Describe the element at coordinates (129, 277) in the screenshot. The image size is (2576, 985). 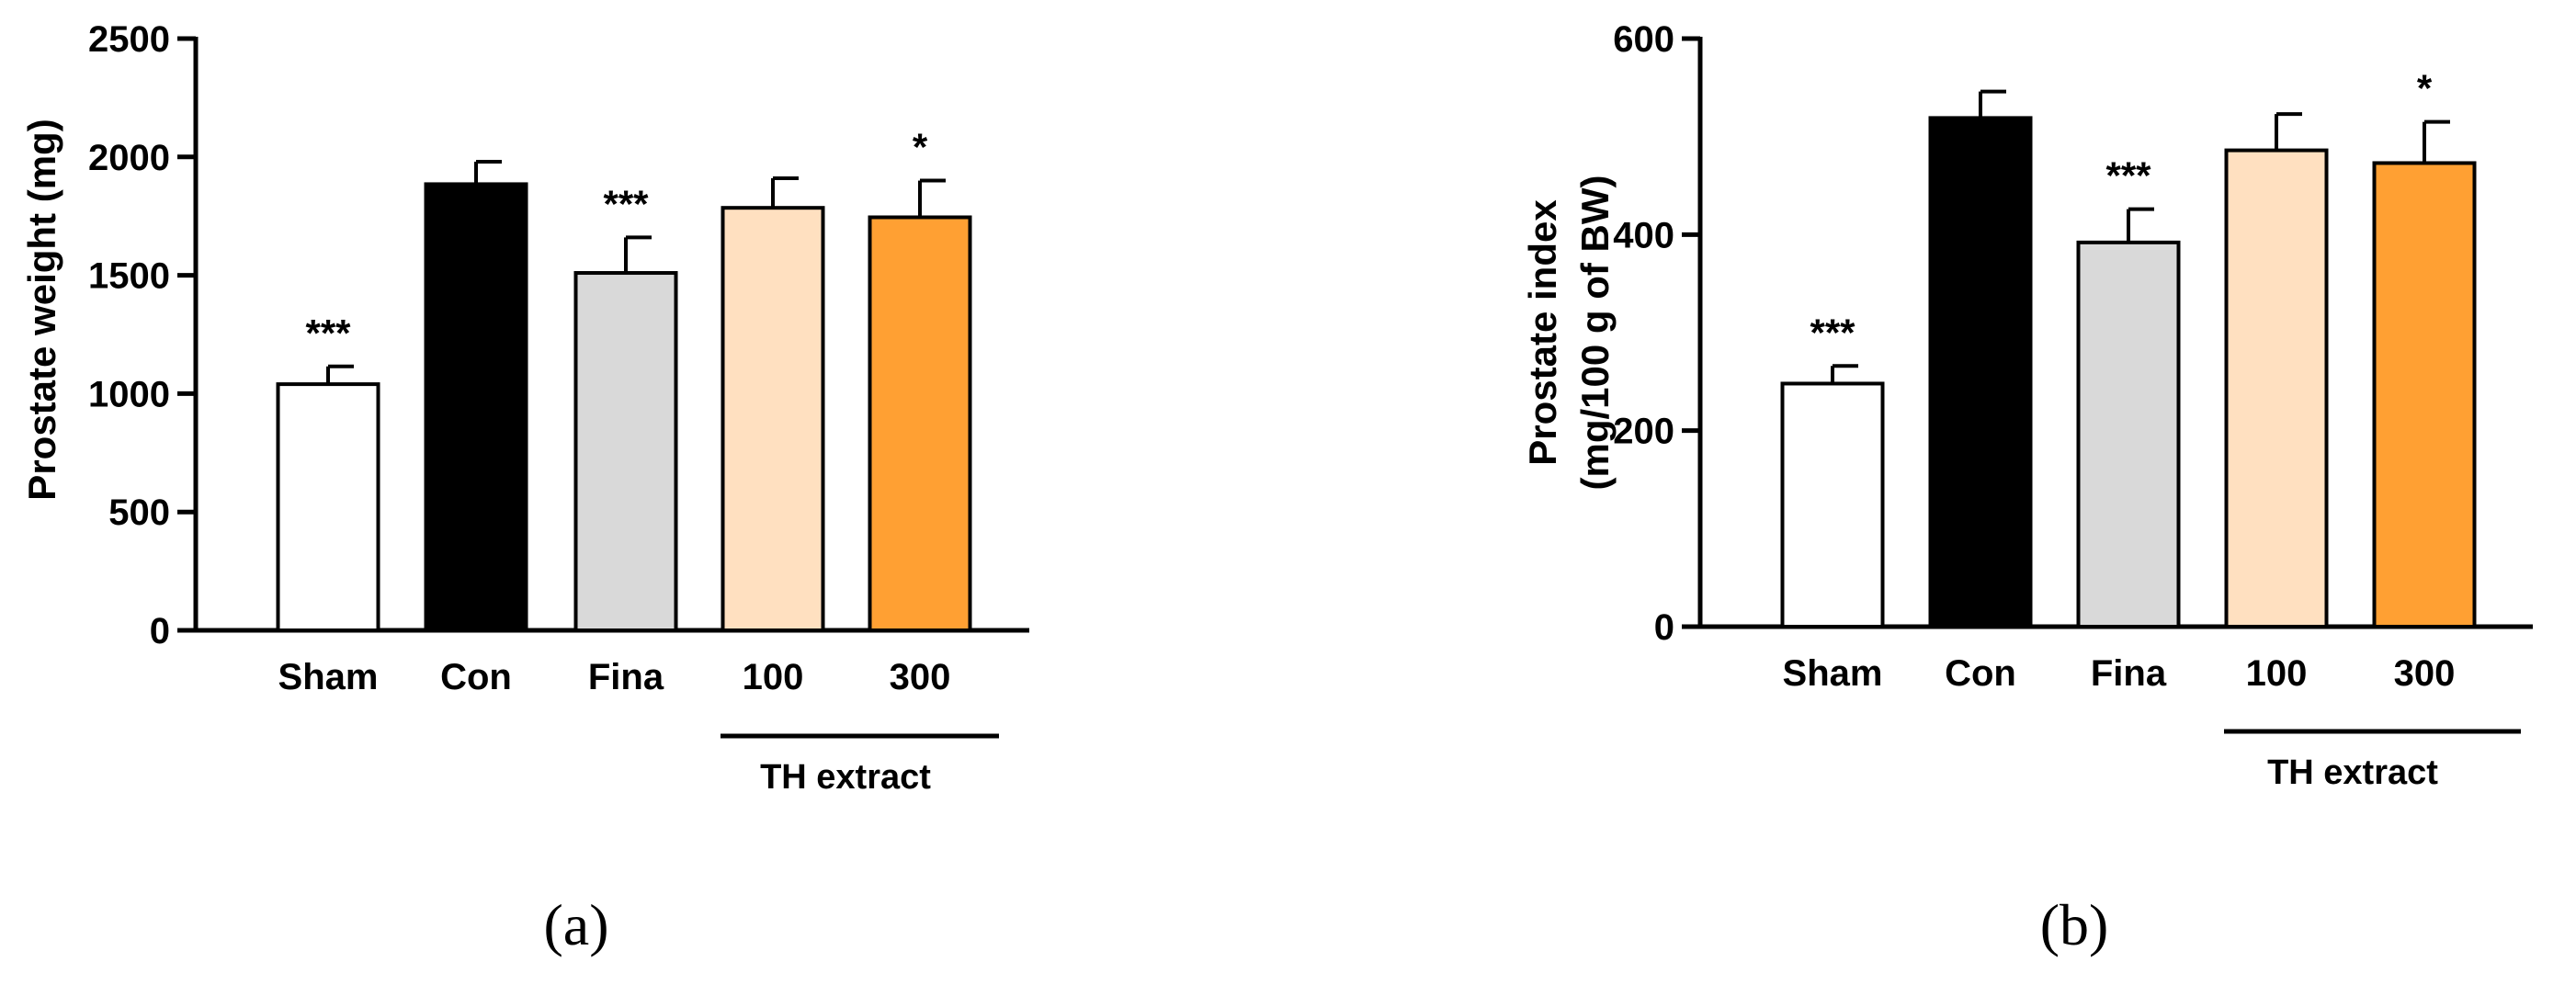
I see `y-tick-label: 1500` at that location.